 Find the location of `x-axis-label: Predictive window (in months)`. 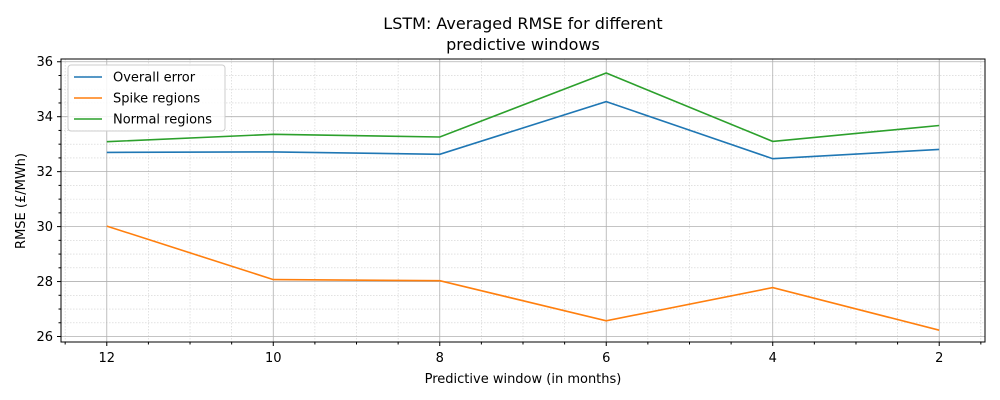

x-axis-label: Predictive window (in months) is located at coordinates (523, 379).